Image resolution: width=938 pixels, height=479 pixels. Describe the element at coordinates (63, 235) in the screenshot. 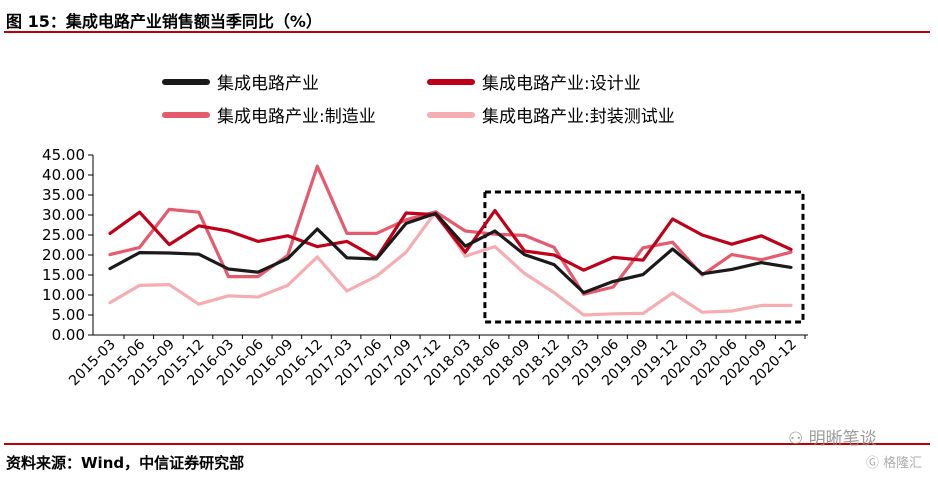

I see `y-tick-label: 25.00` at that location.